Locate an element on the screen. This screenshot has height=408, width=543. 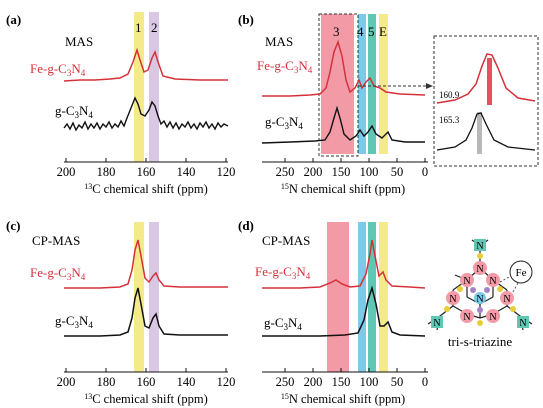
band-2-purple is located at coordinates (154, 87).